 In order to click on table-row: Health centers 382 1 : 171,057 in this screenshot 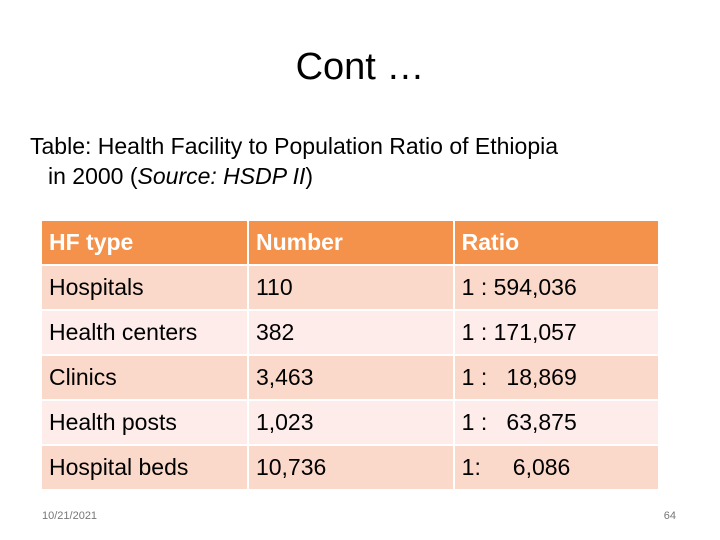, I will do `click(351, 333)`.